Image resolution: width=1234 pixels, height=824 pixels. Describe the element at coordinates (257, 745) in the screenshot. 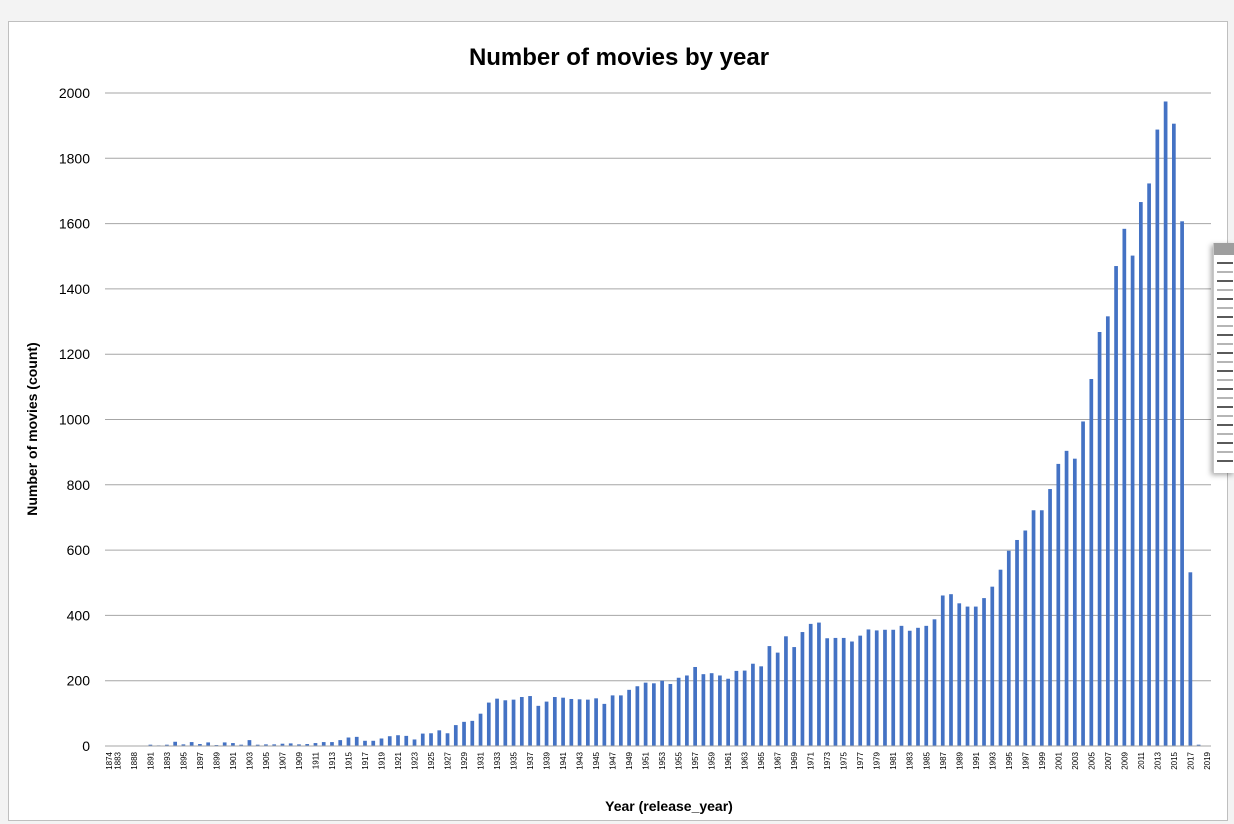

I see `bar-1904` at that location.